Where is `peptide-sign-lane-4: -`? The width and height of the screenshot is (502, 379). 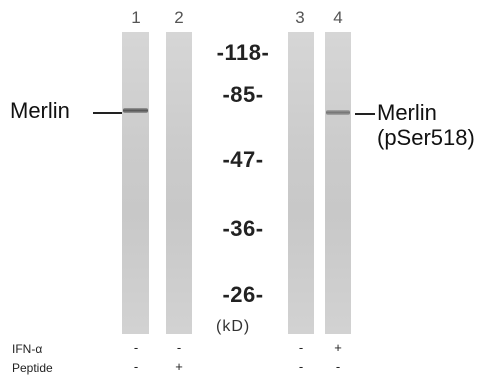 peptide-sign-lane-4: - is located at coordinates (338, 366).